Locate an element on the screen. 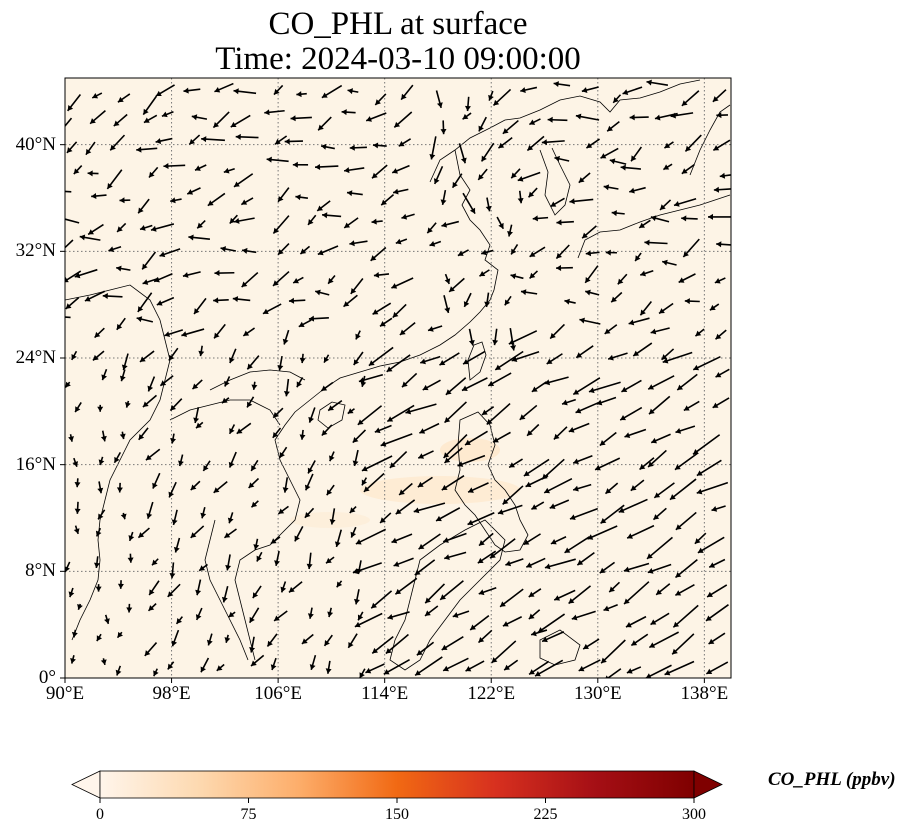 This screenshot has height=836, width=919. lon-tick-label: 106°E is located at coordinates (278, 693).